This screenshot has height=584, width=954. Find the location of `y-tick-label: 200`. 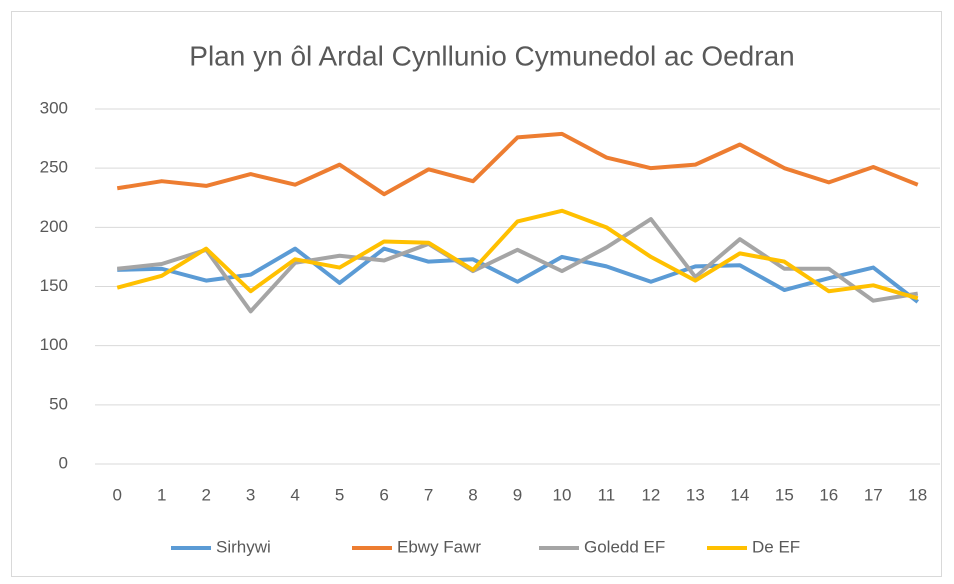

y-tick-label: 200 is located at coordinates (54, 226).